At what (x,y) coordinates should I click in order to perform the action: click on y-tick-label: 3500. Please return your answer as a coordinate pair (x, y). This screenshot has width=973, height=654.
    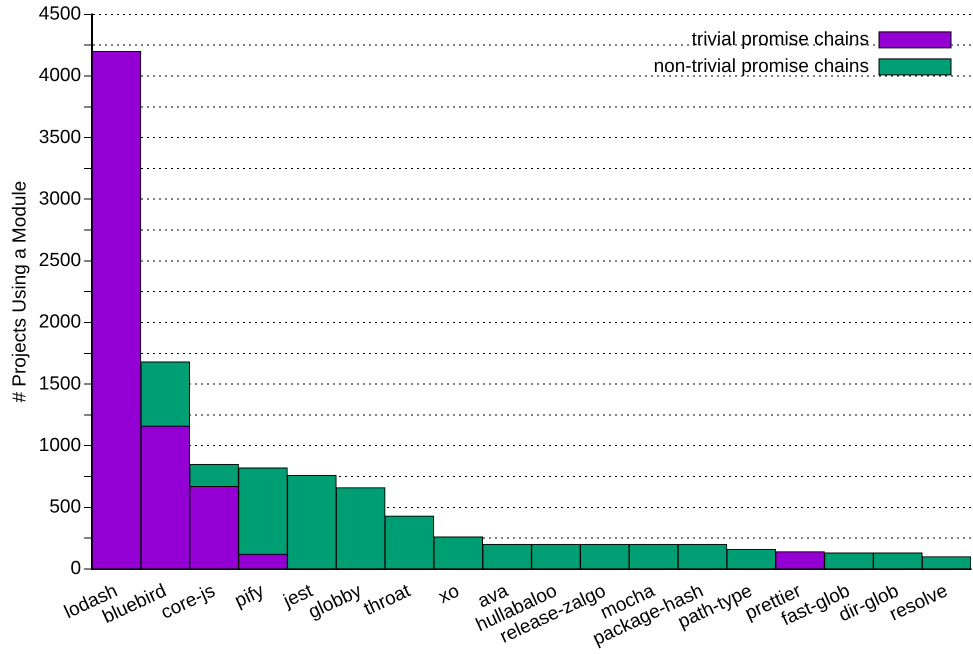
    Looking at the image, I should click on (60, 137).